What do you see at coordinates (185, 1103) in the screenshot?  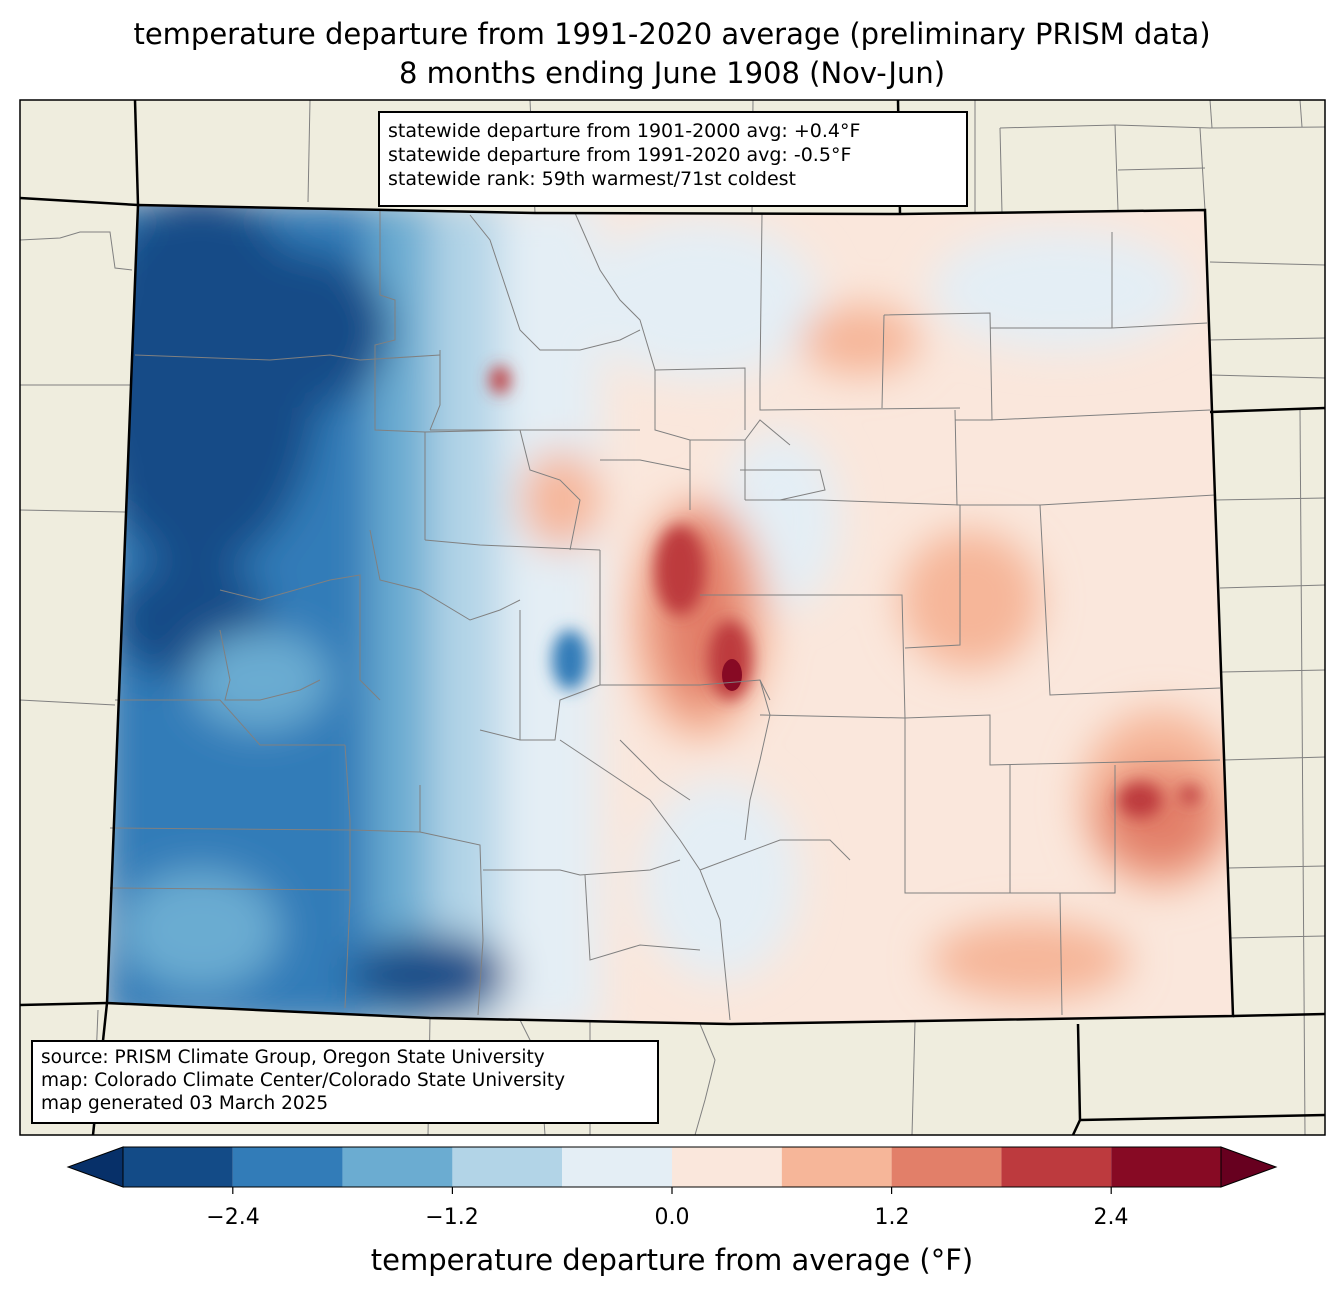 I see `map-generated-line: map generated 03 March 2025` at bounding box center [185, 1103].